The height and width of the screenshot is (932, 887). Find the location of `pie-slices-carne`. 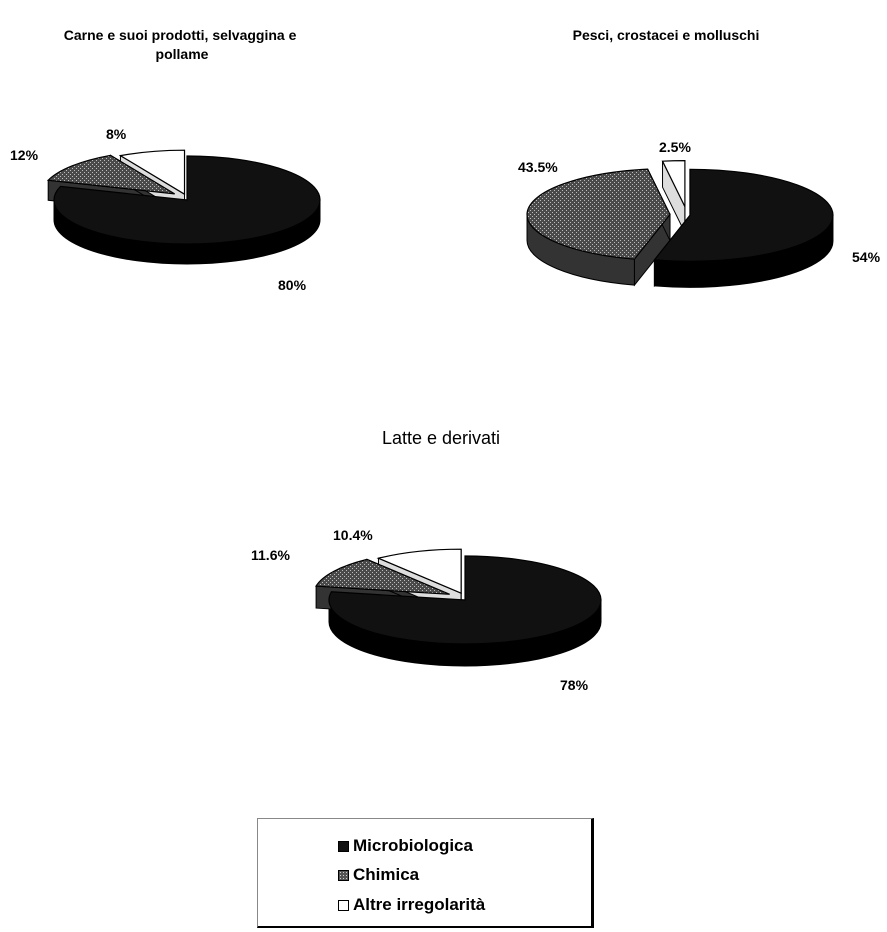

pie-slices-carne is located at coordinates (183, 207).